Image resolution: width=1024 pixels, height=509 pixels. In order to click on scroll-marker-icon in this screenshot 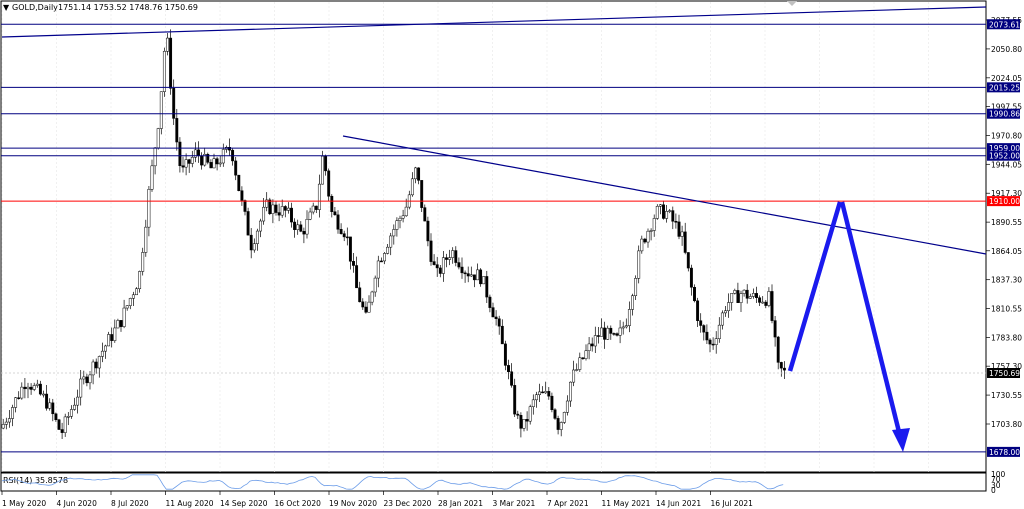, I will do `click(792, 3)`.